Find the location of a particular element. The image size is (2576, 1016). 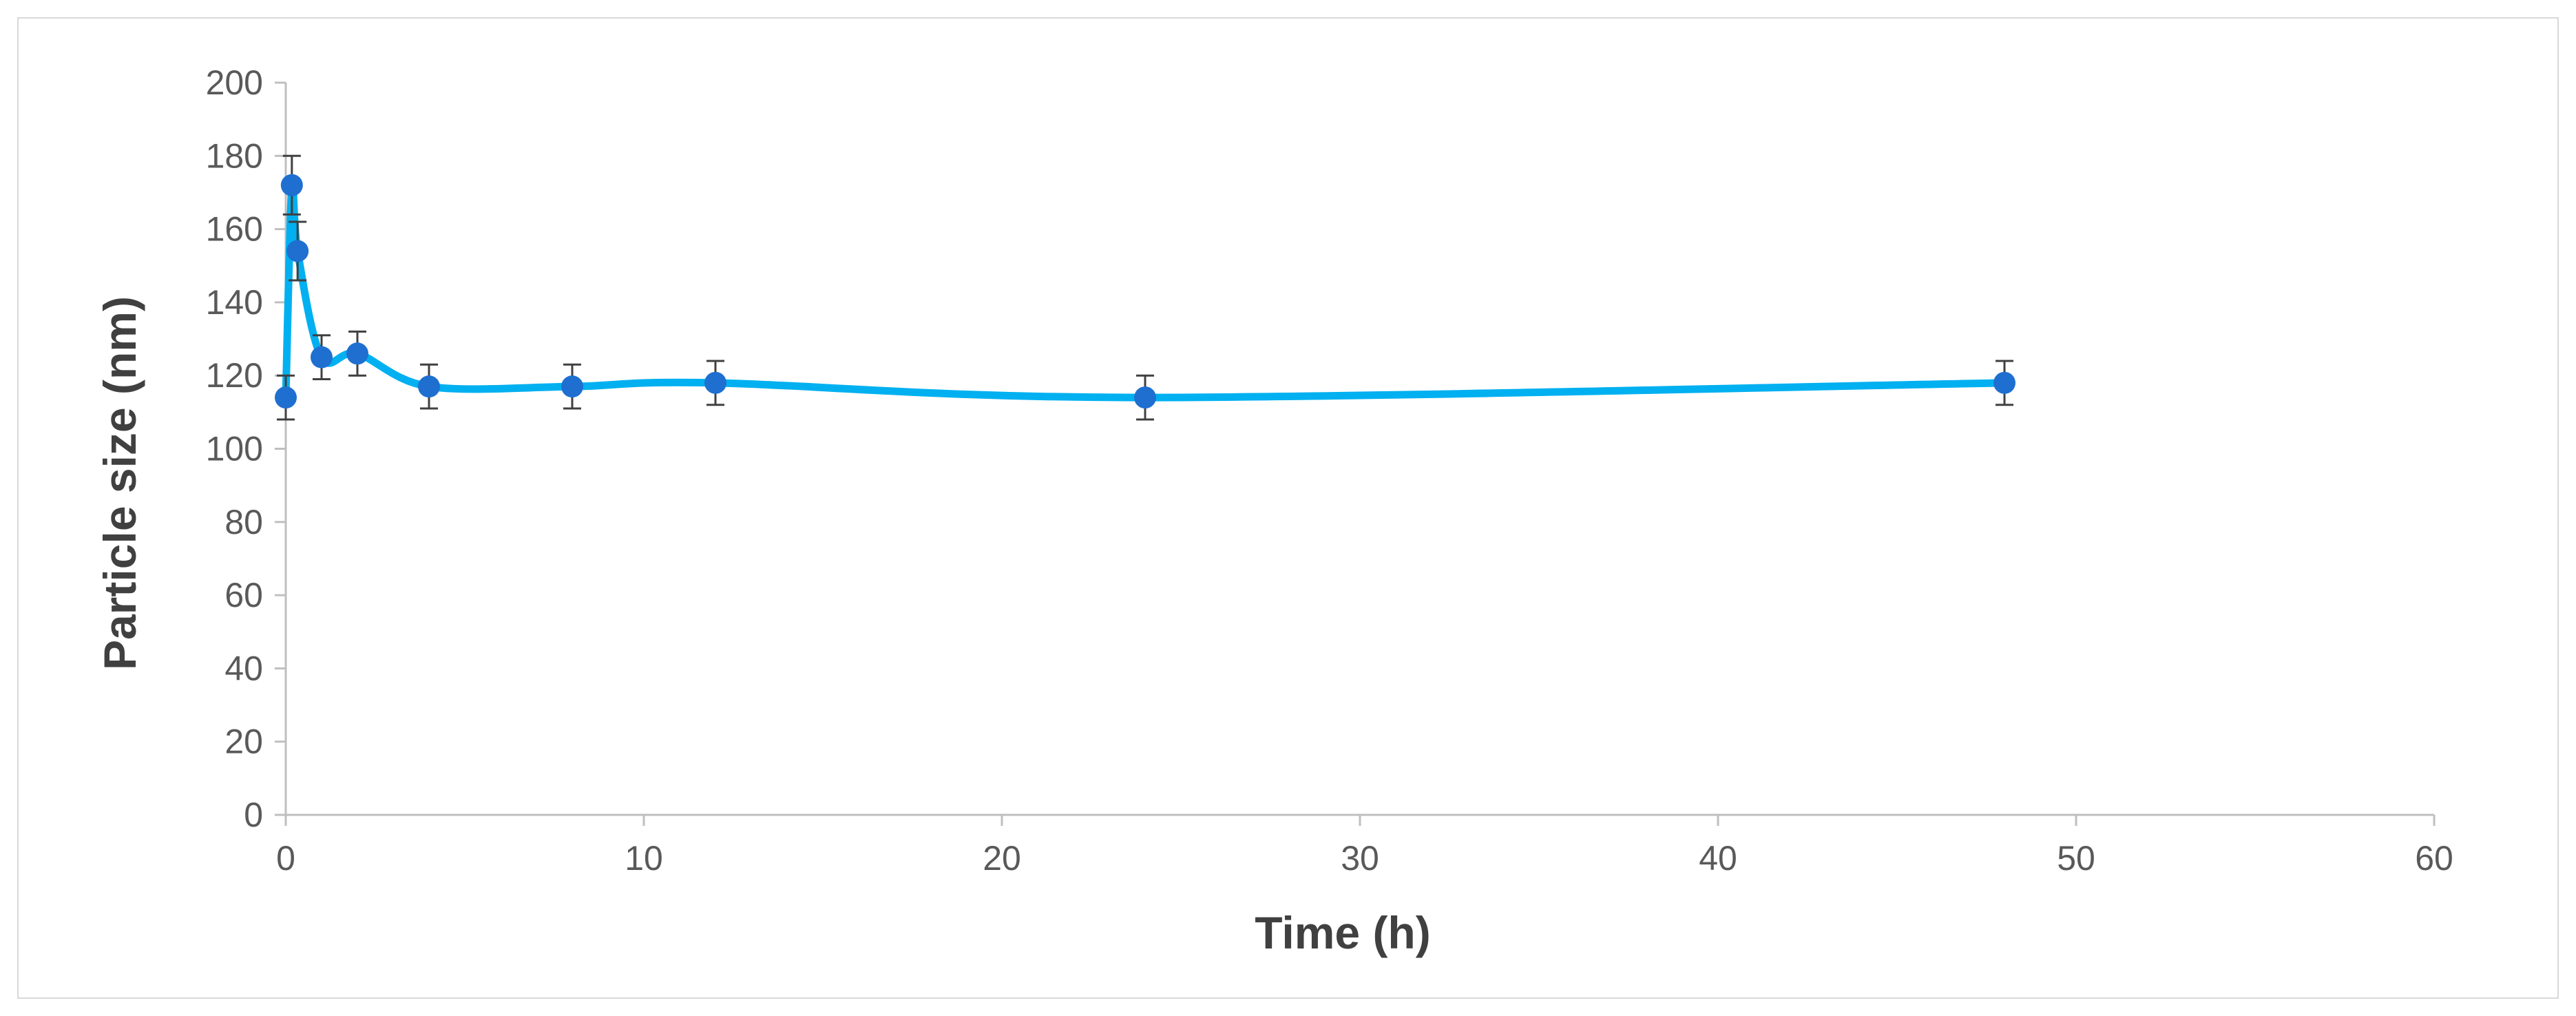

y-tick-label: 200 is located at coordinates (234, 83).